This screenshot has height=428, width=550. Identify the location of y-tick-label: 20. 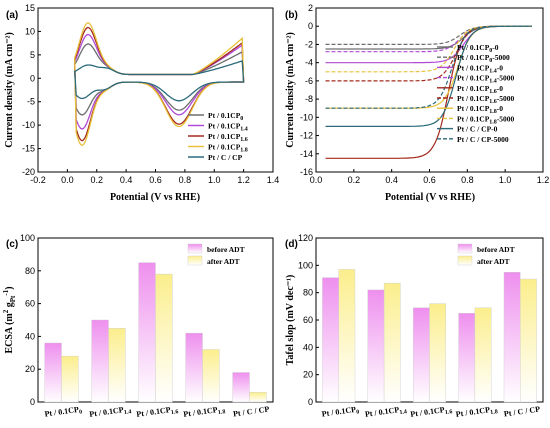
(308, 375).